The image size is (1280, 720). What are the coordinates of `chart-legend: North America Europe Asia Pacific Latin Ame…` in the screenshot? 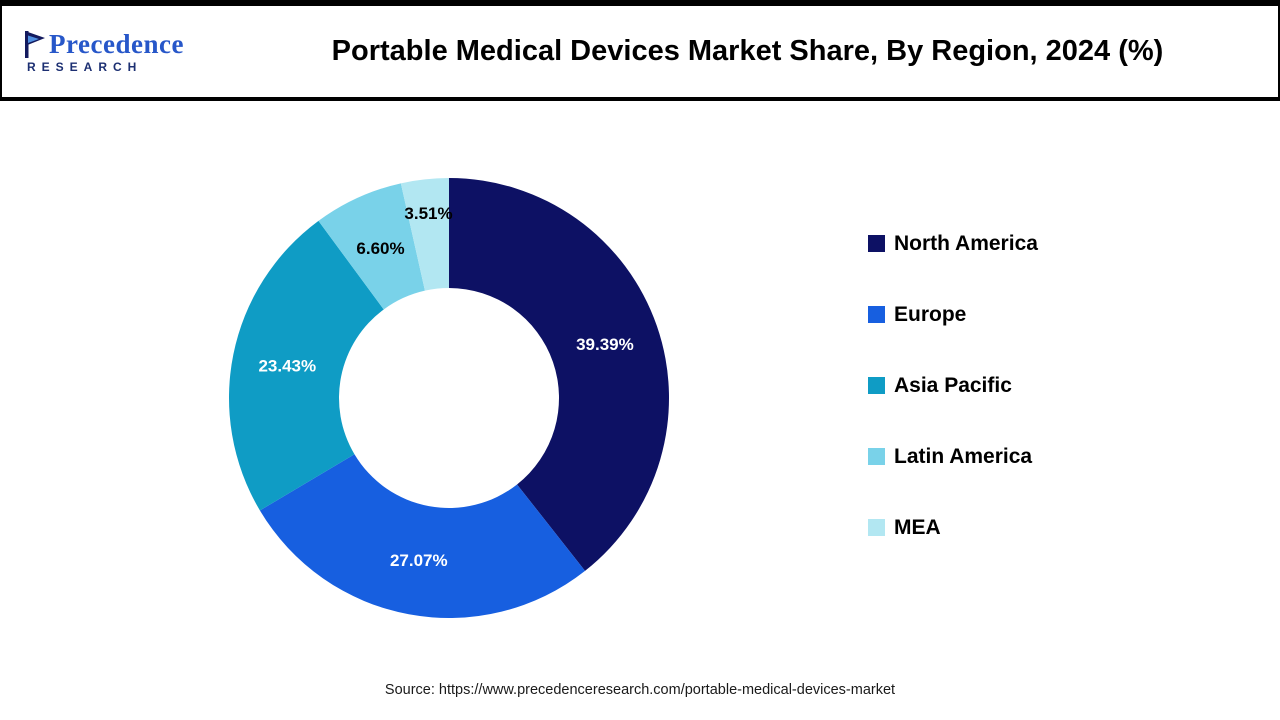 It's located at (953, 385).